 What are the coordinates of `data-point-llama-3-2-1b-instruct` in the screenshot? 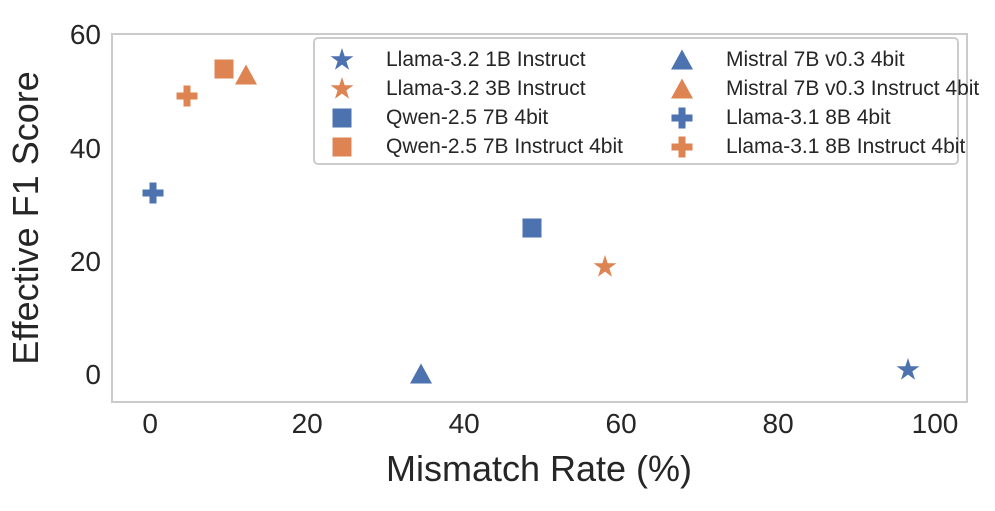 It's located at (908, 370).